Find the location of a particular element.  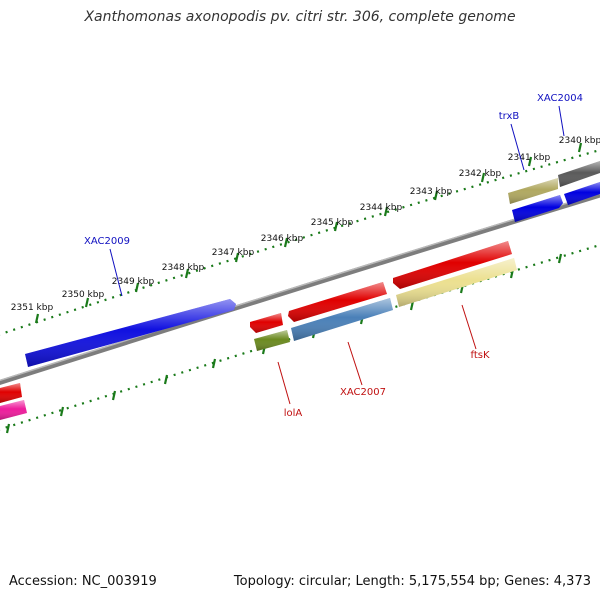

red-gene-lola-shading is located at coordinates (266, 323).